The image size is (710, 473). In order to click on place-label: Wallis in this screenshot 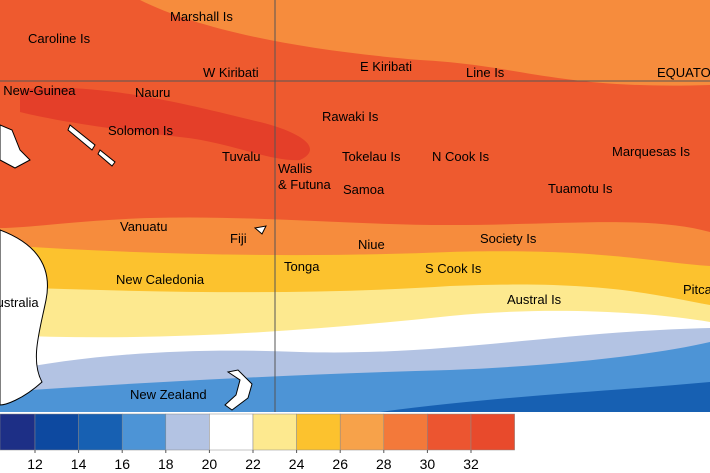, I will do `click(295, 168)`.